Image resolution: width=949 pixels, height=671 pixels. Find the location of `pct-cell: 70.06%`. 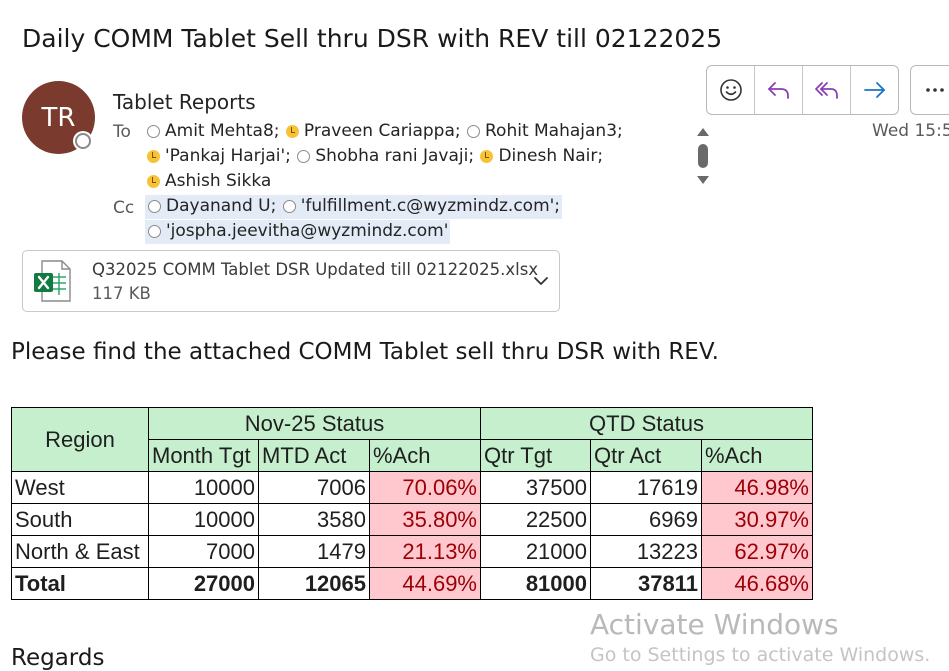

pct-cell: 70.06% is located at coordinates (425, 487).